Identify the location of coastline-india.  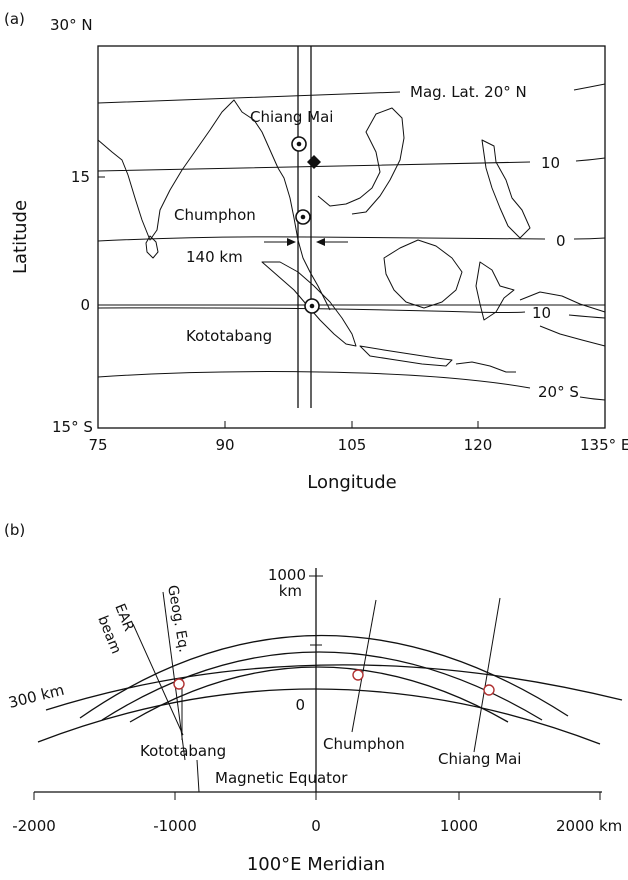
(188, 170).